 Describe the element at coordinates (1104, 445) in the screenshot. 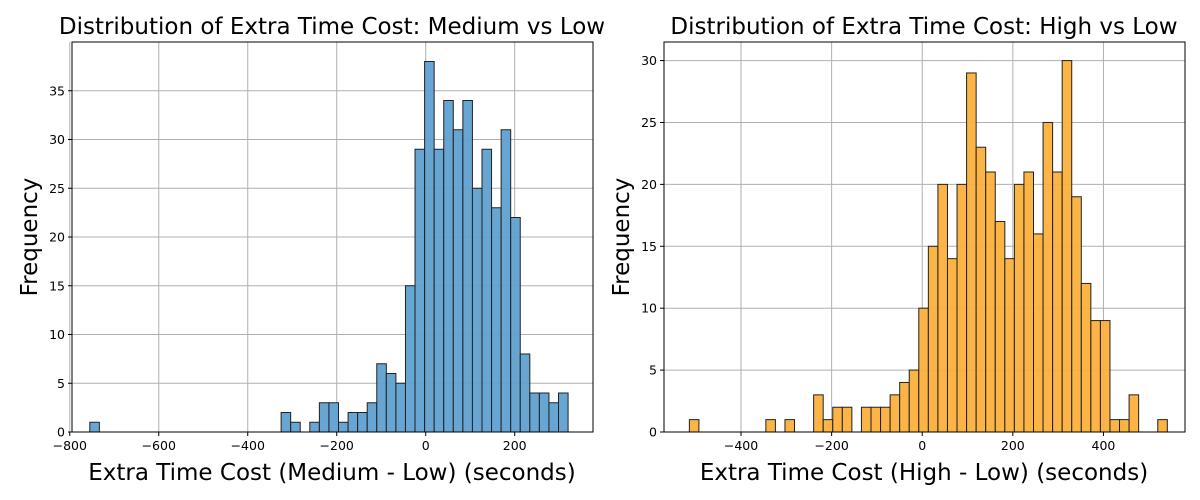

I see `x-tick-label: 400` at that location.